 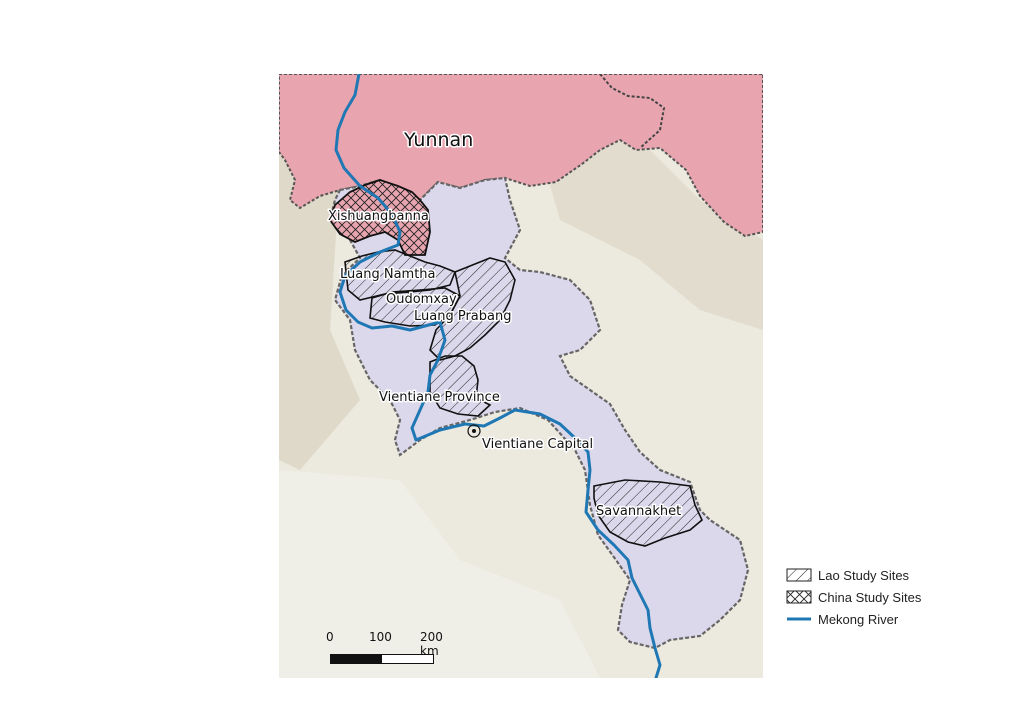 What do you see at coordinates (439, 574) in the screenshot?
I see `terrain-lowland-south` at bounding box center [439, 574].